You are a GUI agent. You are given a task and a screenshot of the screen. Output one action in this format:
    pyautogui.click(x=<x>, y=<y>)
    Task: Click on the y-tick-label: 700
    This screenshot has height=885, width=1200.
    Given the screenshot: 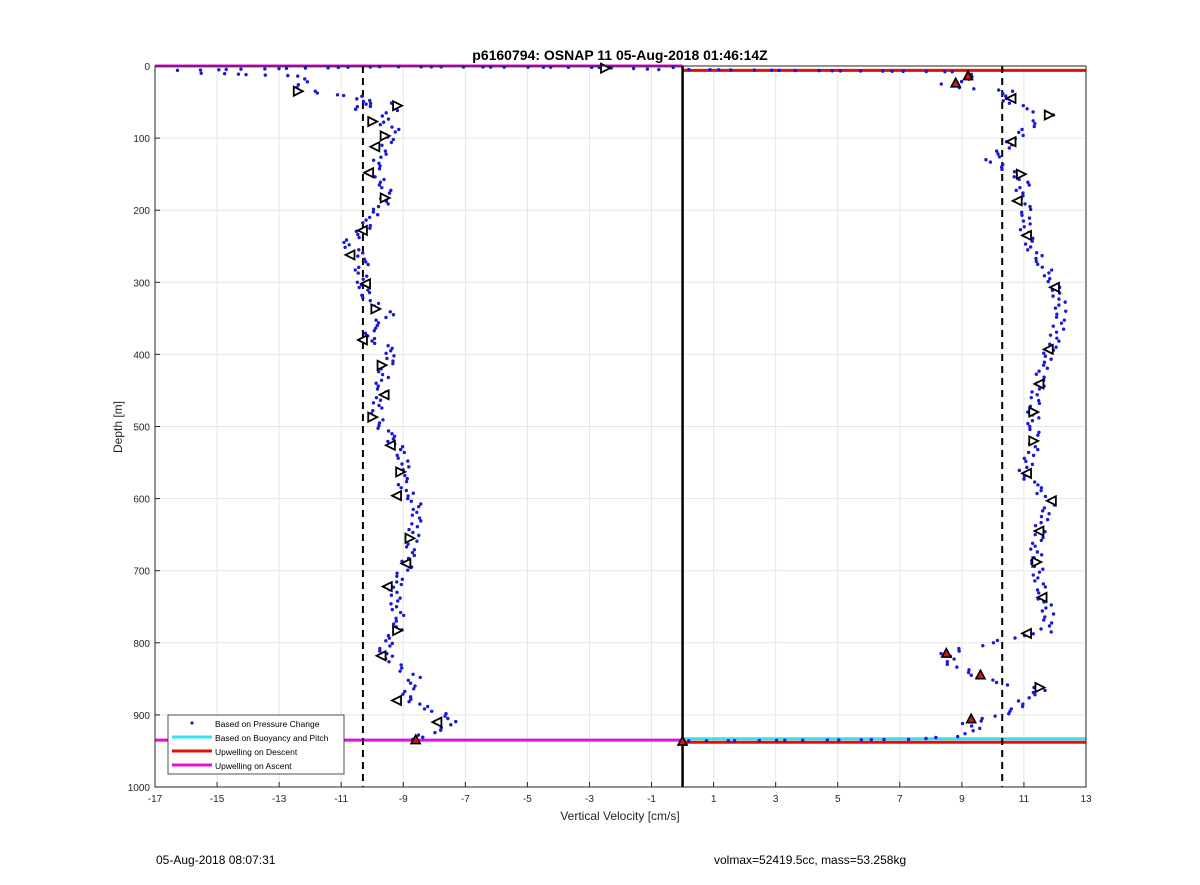 What is the action you would take?
    pyautogui.click(x=141, y=572)
    